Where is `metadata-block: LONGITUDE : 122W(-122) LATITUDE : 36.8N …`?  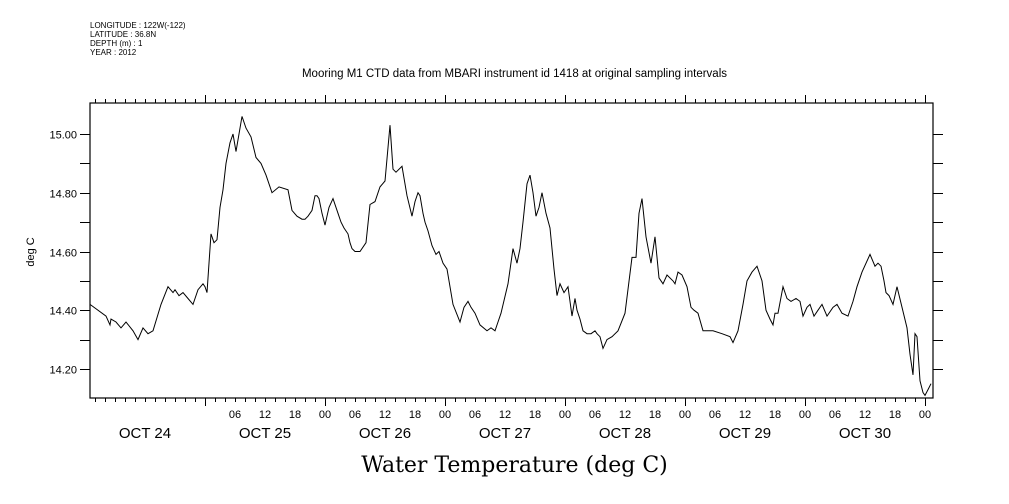 metadata-block: LONGITUDE : 122W(-122) LATITUDE : 36.8N … is located at coordinates (138, 39).